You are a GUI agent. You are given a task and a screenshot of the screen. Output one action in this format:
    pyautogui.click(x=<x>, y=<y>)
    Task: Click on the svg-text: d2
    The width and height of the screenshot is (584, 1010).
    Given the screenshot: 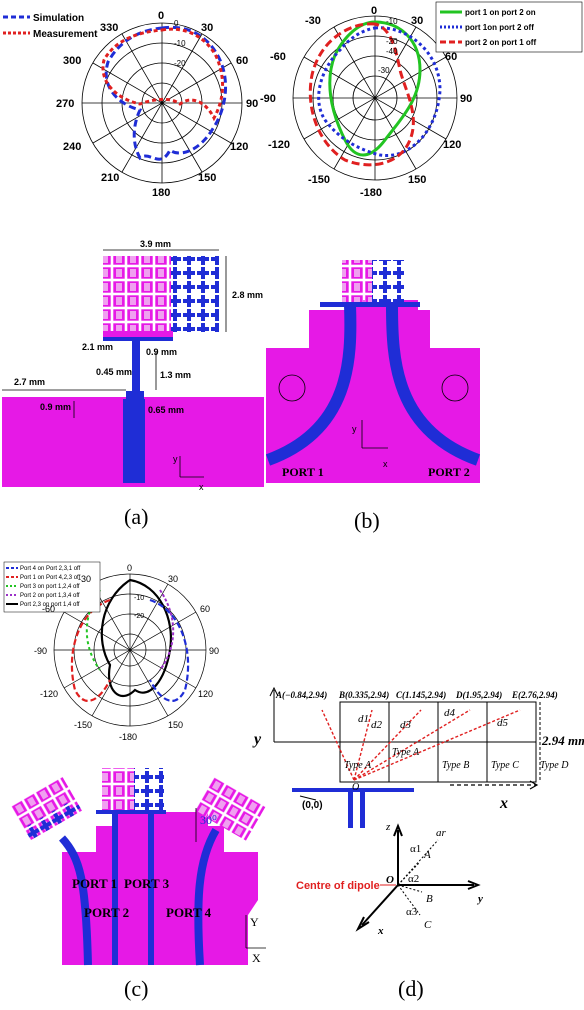 What is the action you would take?
    pyautogui.click(x=377, y=725)
    